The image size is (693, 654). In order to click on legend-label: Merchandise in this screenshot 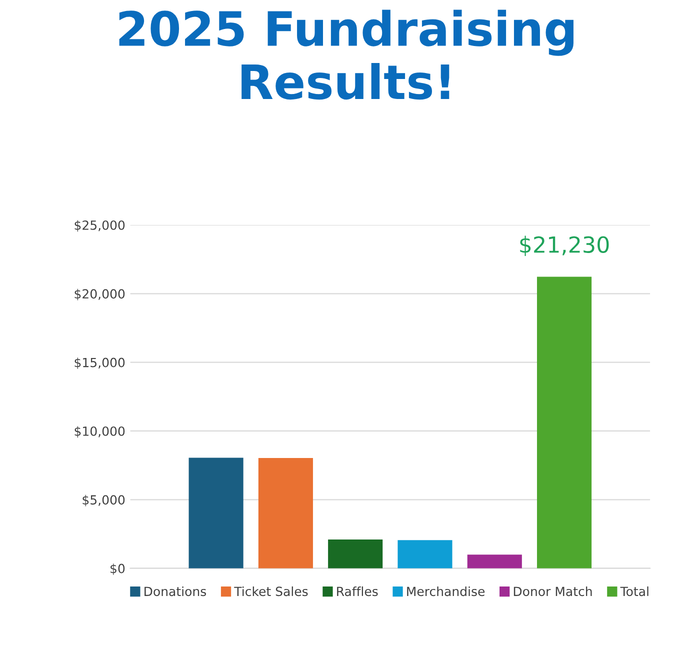, I will do `click(446, 591)`.